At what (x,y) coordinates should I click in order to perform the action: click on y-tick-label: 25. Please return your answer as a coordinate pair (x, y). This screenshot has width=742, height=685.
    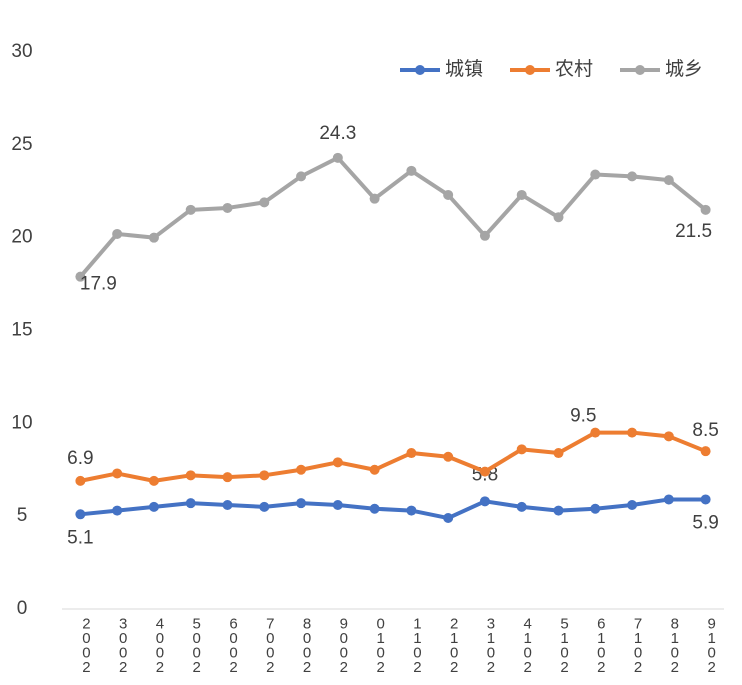
    Looking at the image, I should click on (21, 144).